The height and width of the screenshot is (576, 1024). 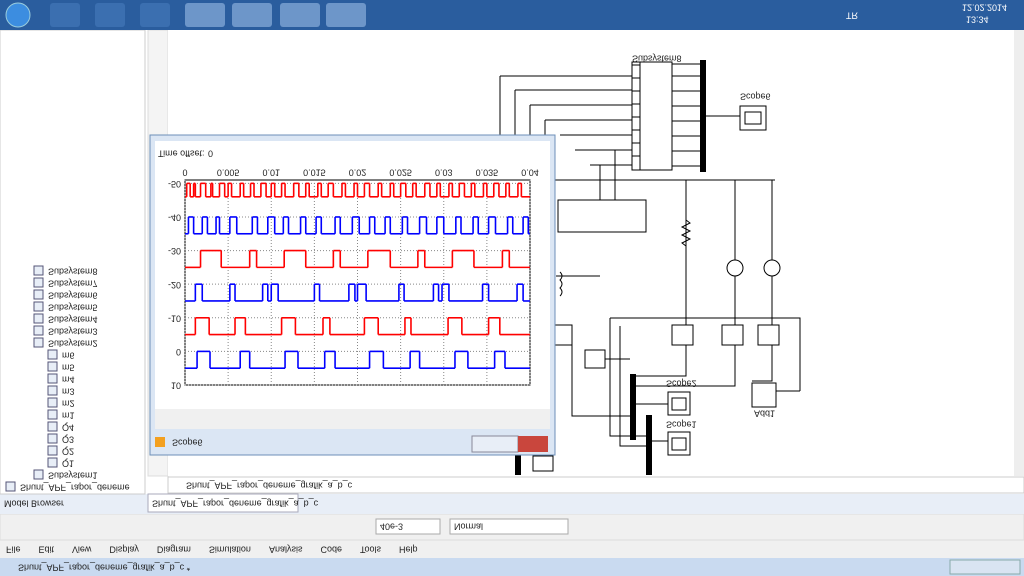 I want to click on scope-small, so click(x=543, y=463).